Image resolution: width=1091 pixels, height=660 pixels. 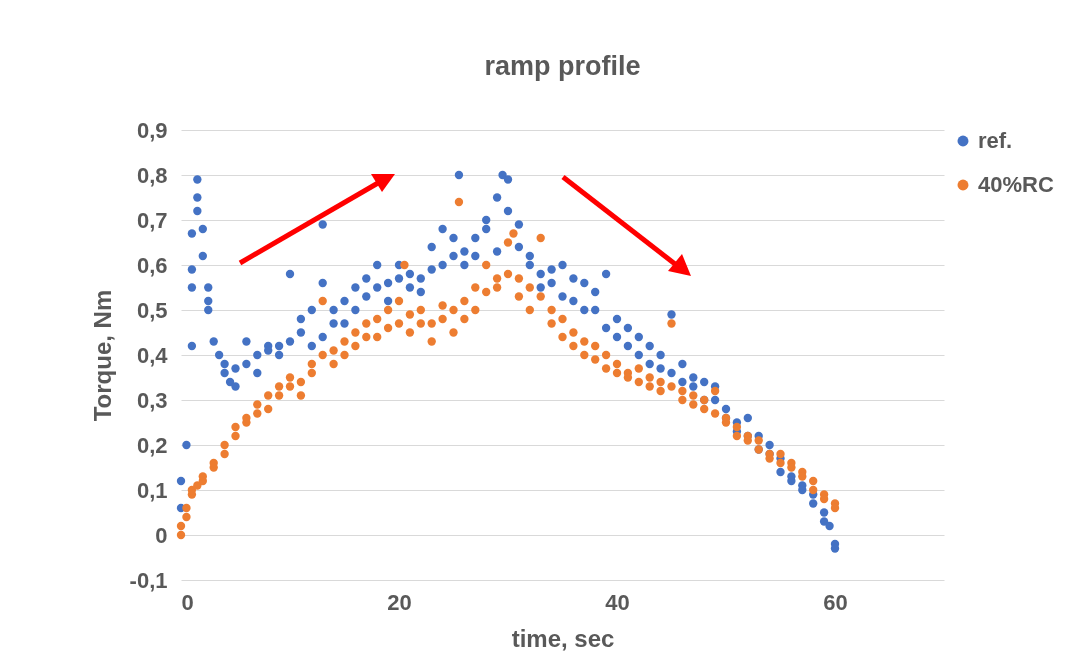 I want to click on y-tick-label: 0,5, so click(x=152, y=310).